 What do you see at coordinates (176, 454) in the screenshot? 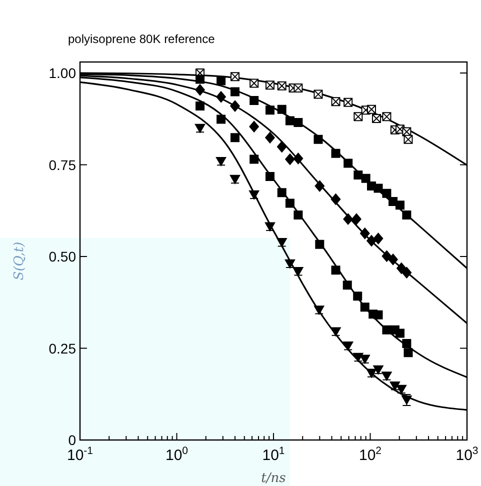
I see `x-tick-label: 10$^{0}$` at bounding box center [176, 454].